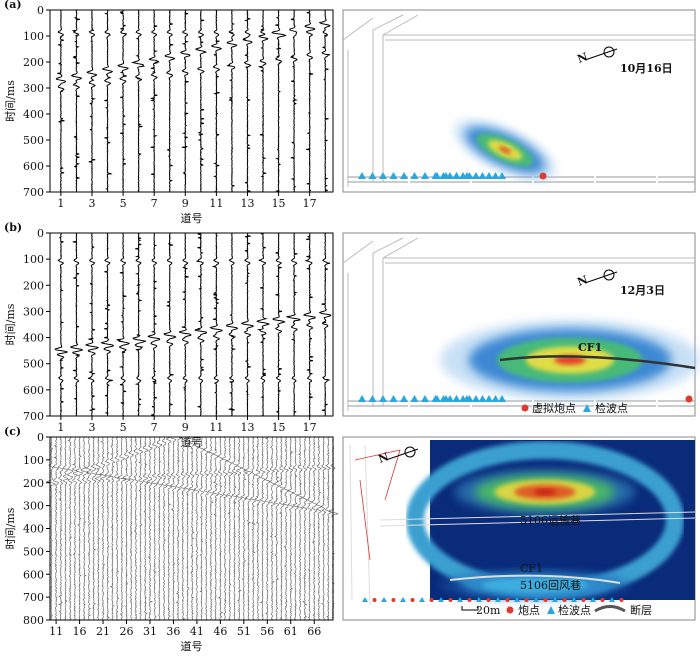  I want to click on y-tick-label: 200, so click(33, 285).